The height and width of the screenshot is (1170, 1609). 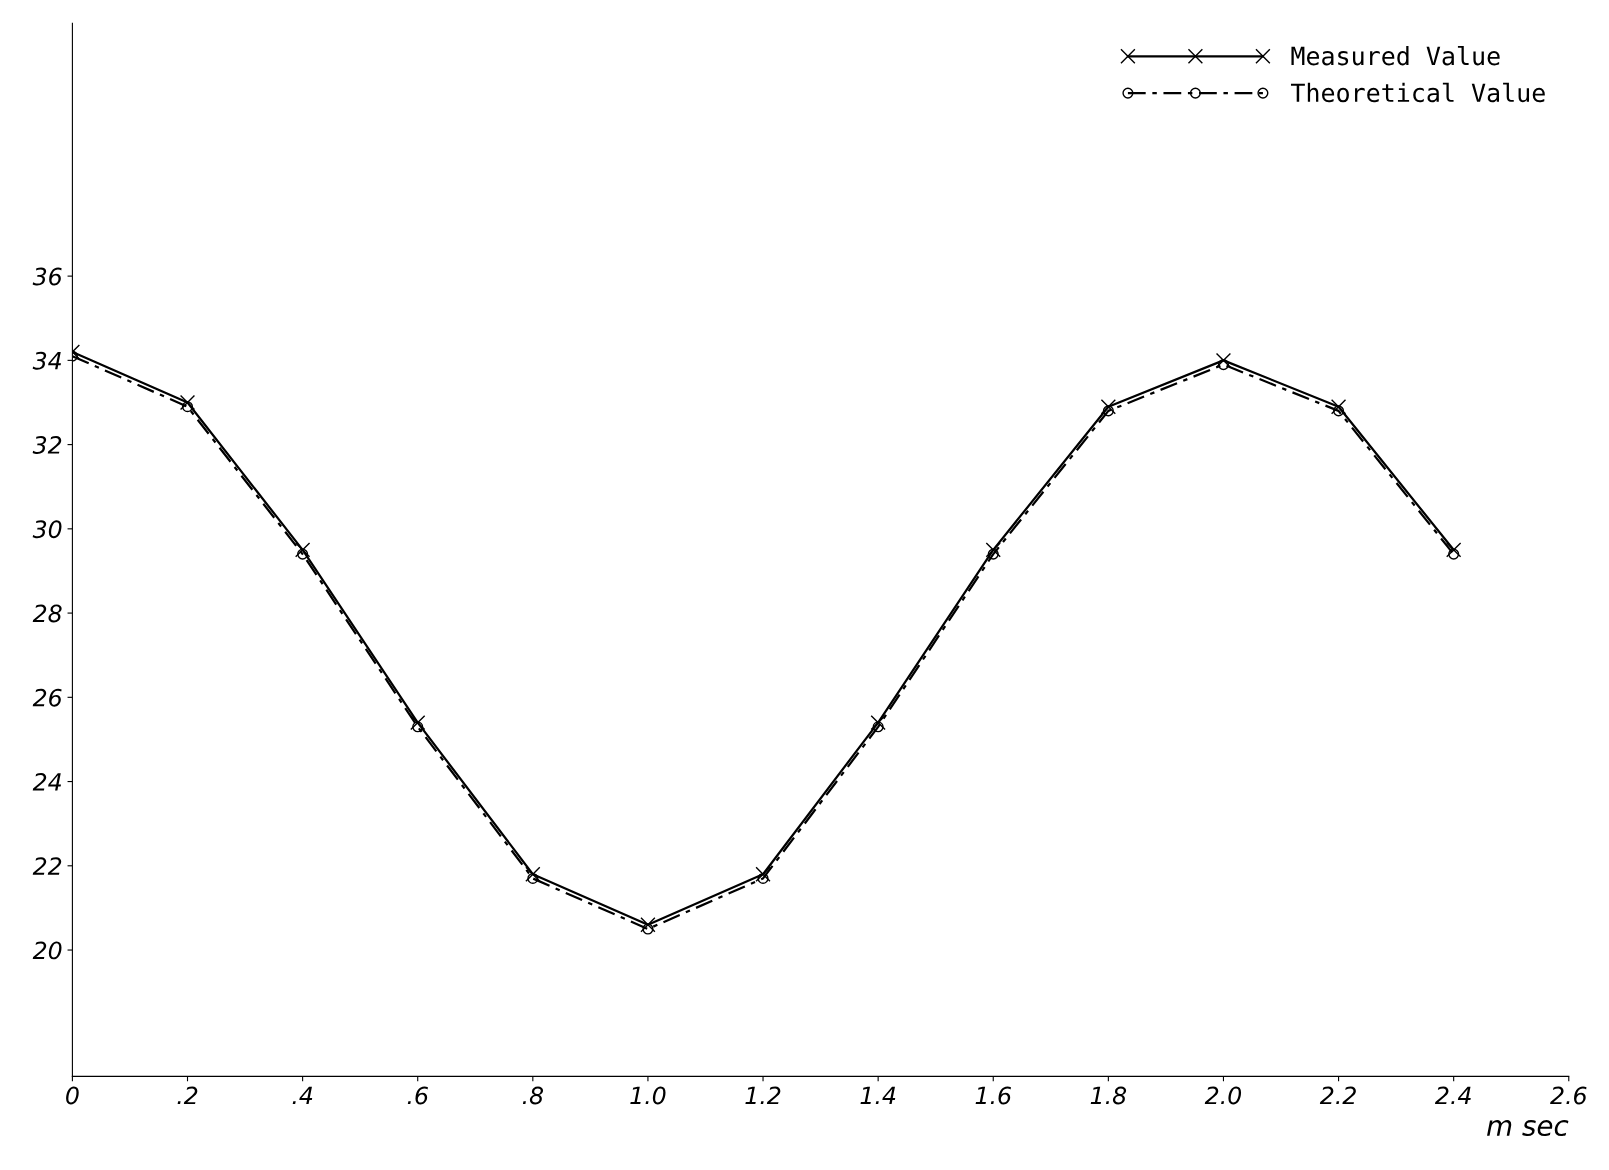 What do you see at coordinates (648, 1095) in the screenshot?
I see `x-tick-label: 1.0` at bounding box center [648, 1095].